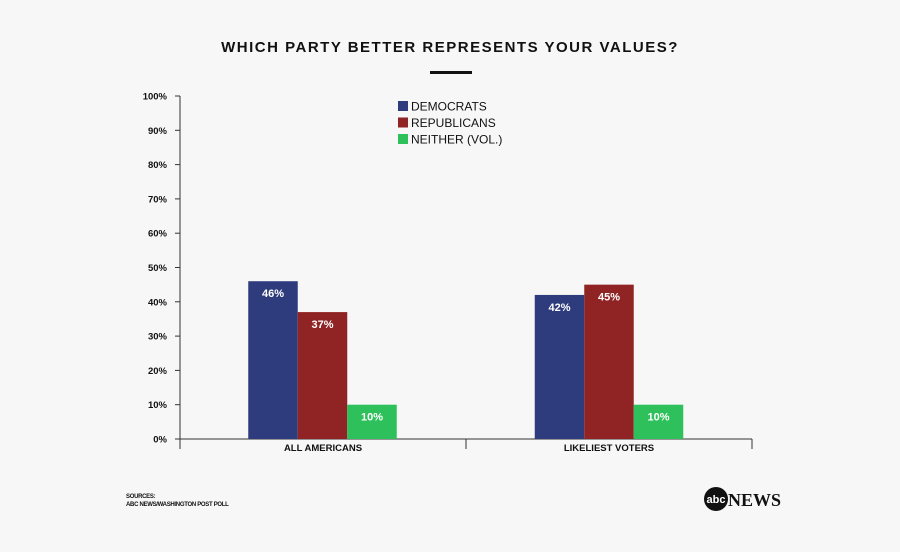 Image resolution: width=900 pixels, height=552 pixels. I want to click on svg-text: abc, so click(716, 500).